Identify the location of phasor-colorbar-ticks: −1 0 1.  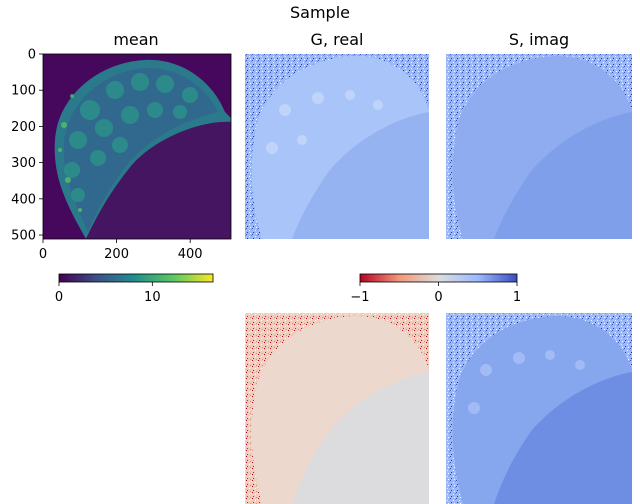
(435, 293).